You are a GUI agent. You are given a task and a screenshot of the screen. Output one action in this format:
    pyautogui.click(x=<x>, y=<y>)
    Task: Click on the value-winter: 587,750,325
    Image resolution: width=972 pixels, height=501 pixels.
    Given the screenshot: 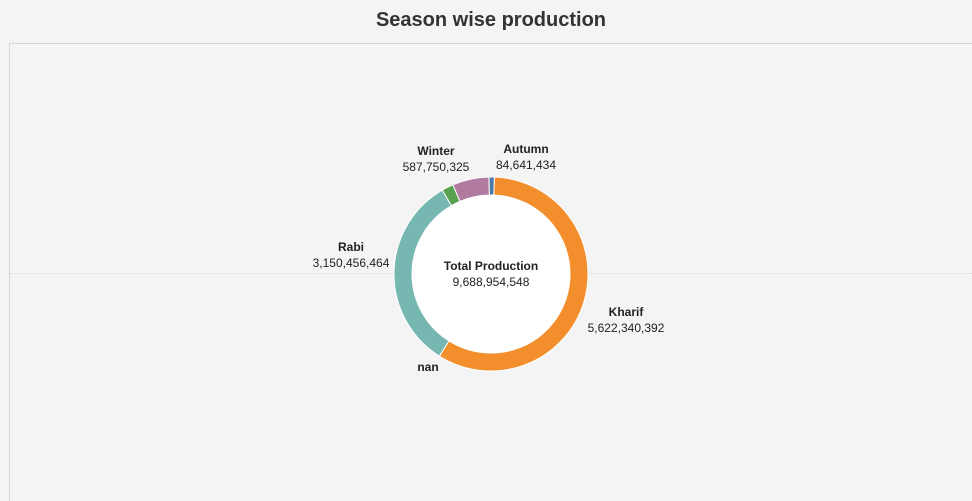 What is the action you would take?
    pyautogui.click(x=436, y=167)
    